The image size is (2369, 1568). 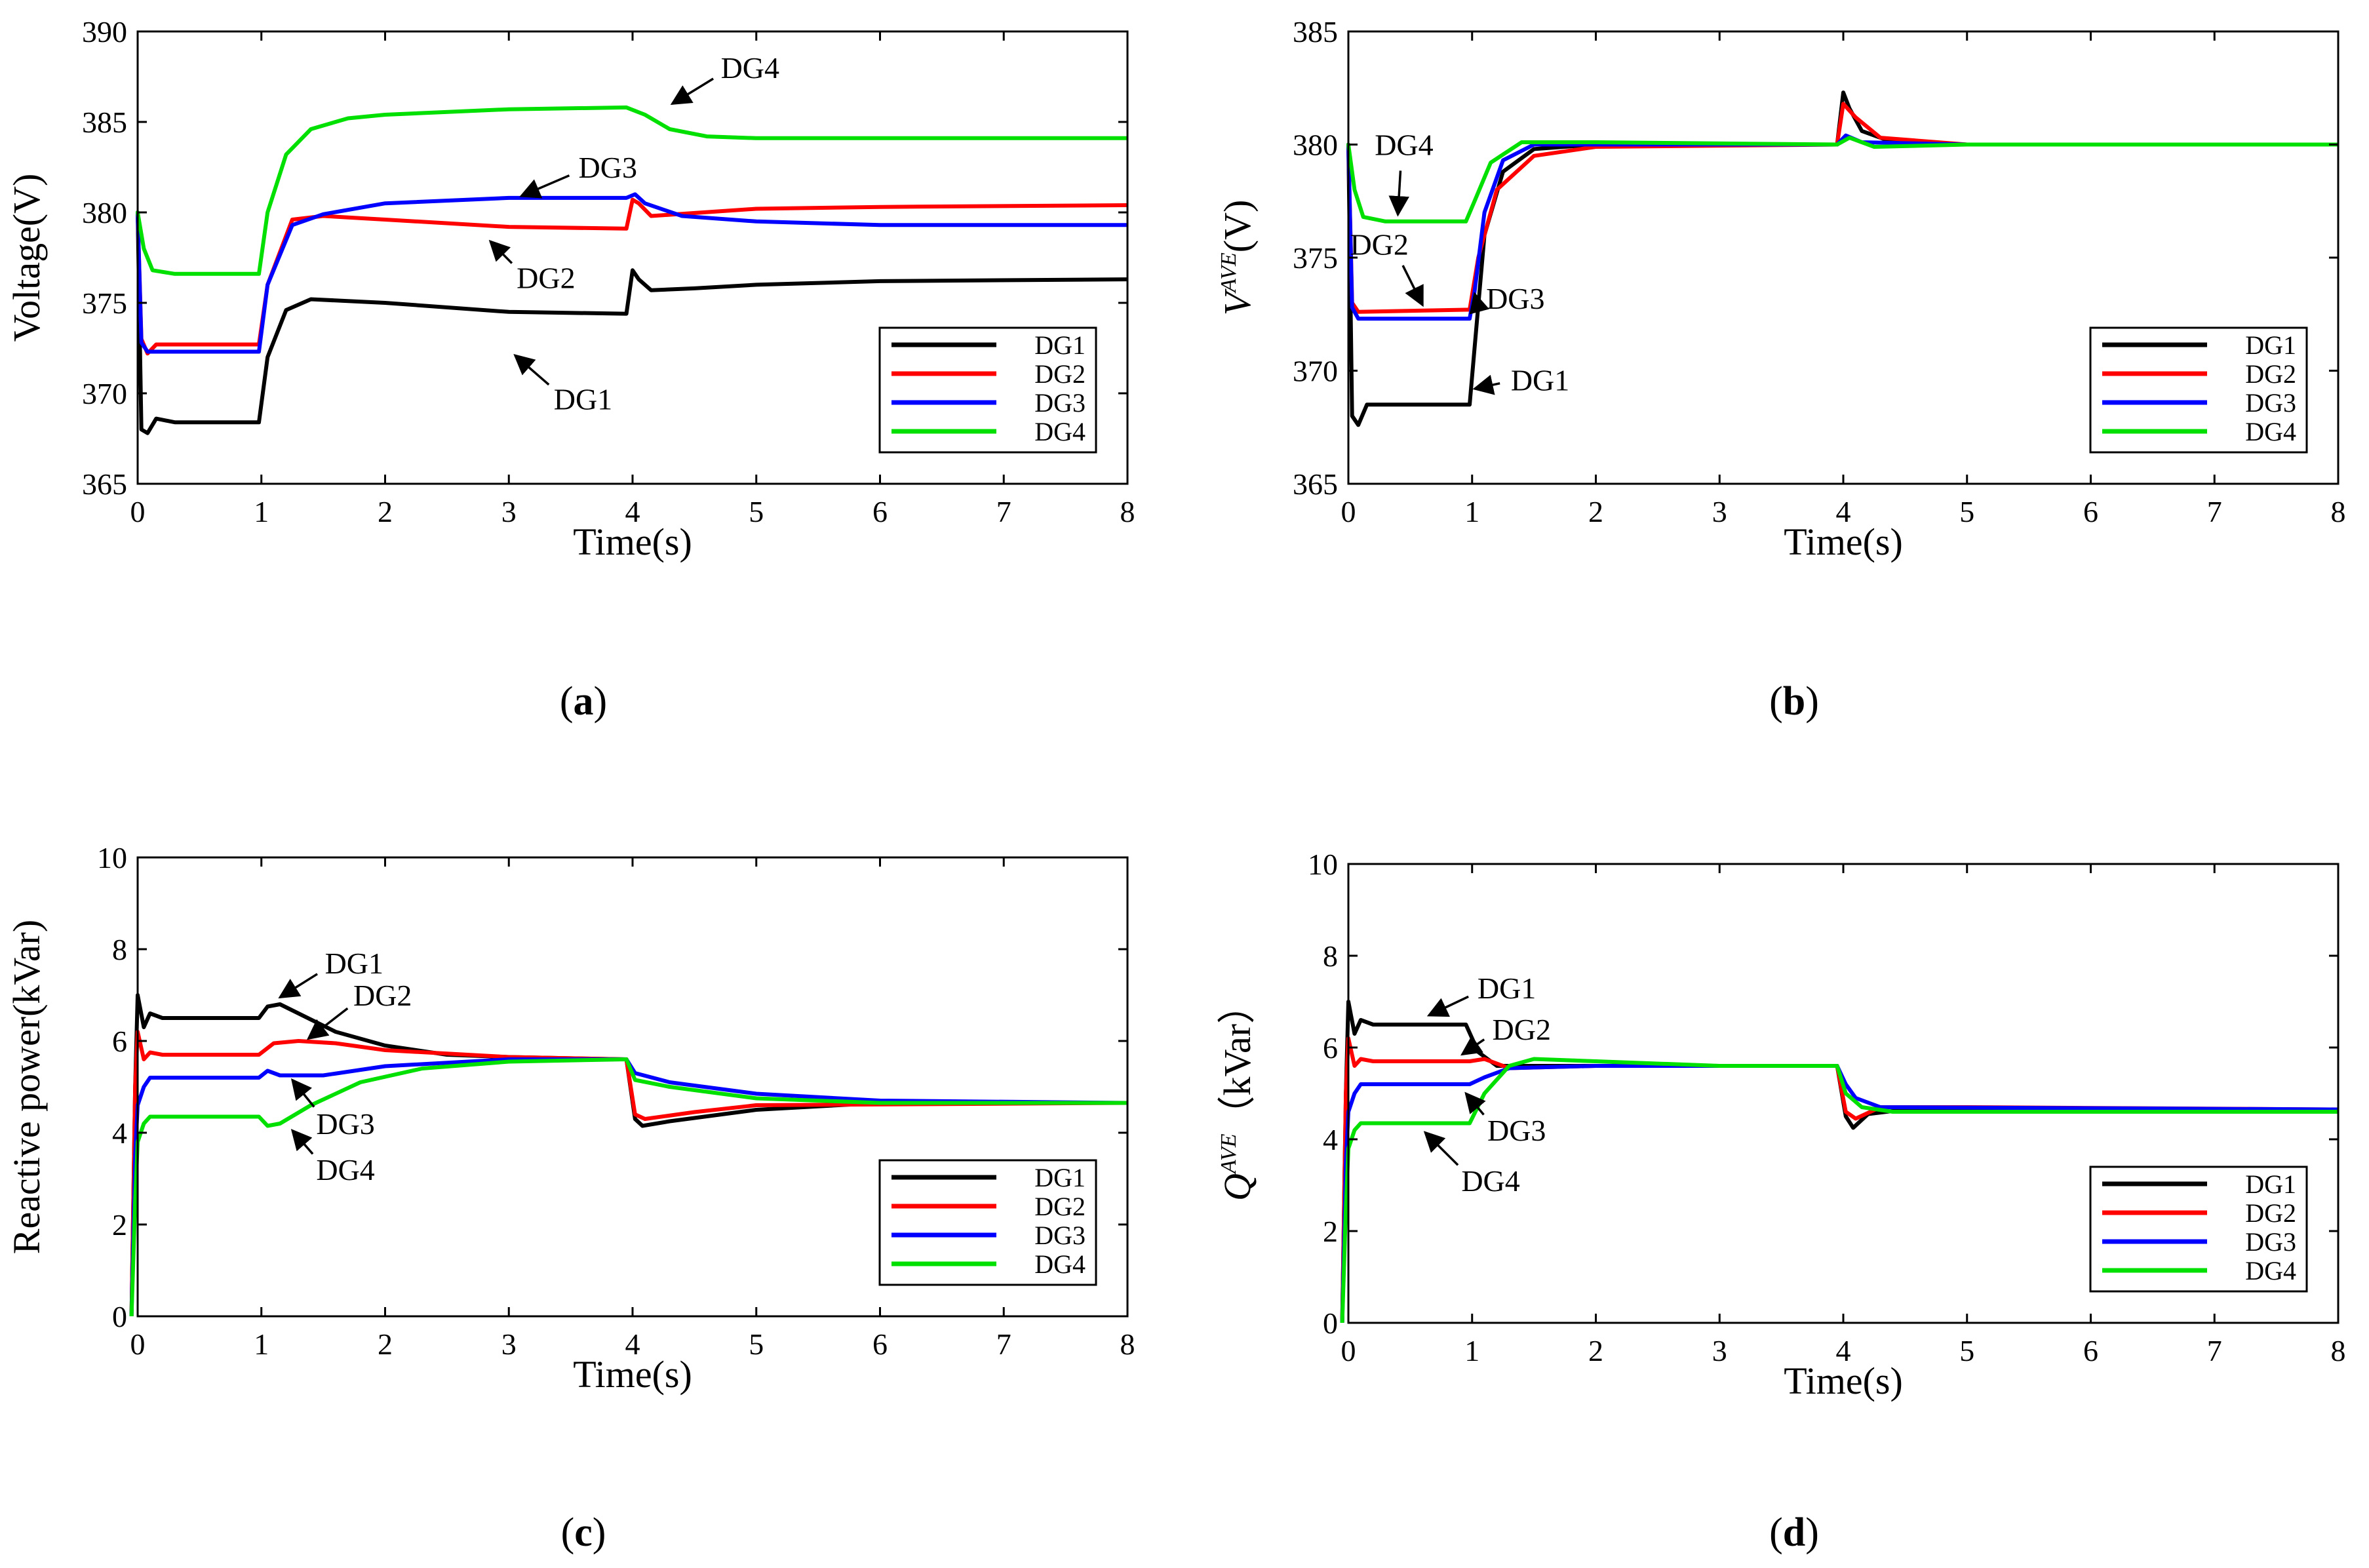 What do you see at coordinates (1330, 1231) in the screenshot?
I see `y-tick-label: 2` at bounding box center [1330, 1231].